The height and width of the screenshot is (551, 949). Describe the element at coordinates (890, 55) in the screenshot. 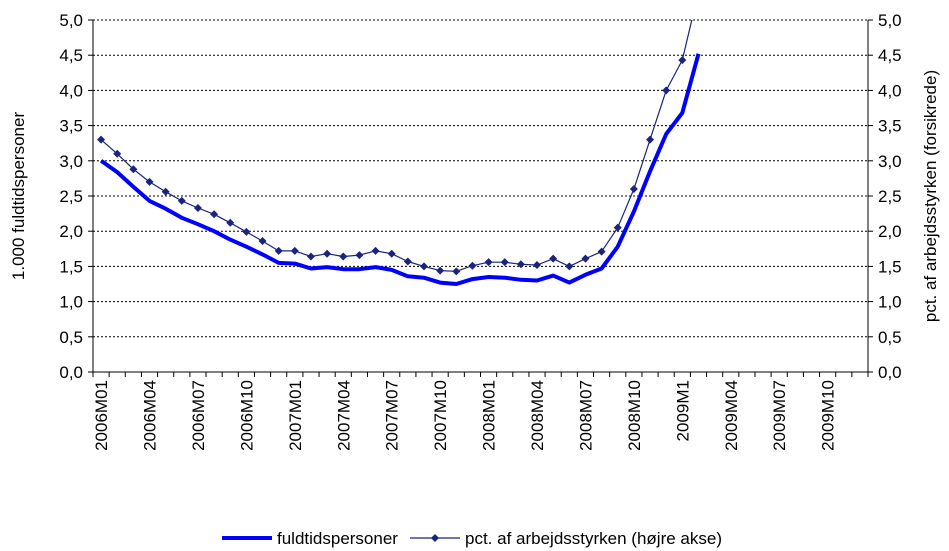

I see `y2-tick-label: 4,5` at that location.